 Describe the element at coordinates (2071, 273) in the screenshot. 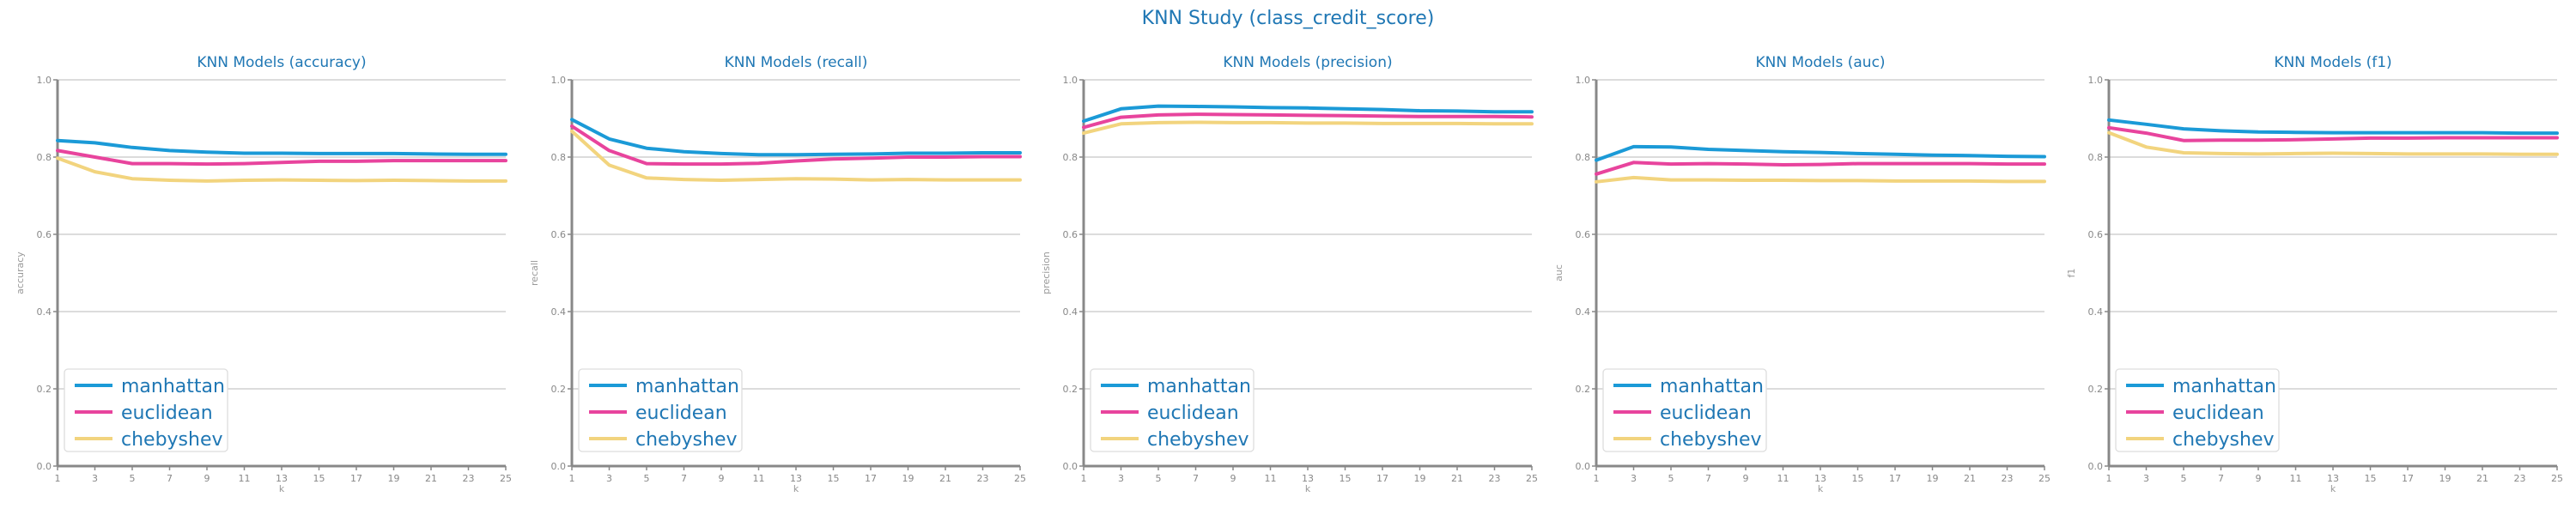

I see `y-axis-label: f1` at that location.